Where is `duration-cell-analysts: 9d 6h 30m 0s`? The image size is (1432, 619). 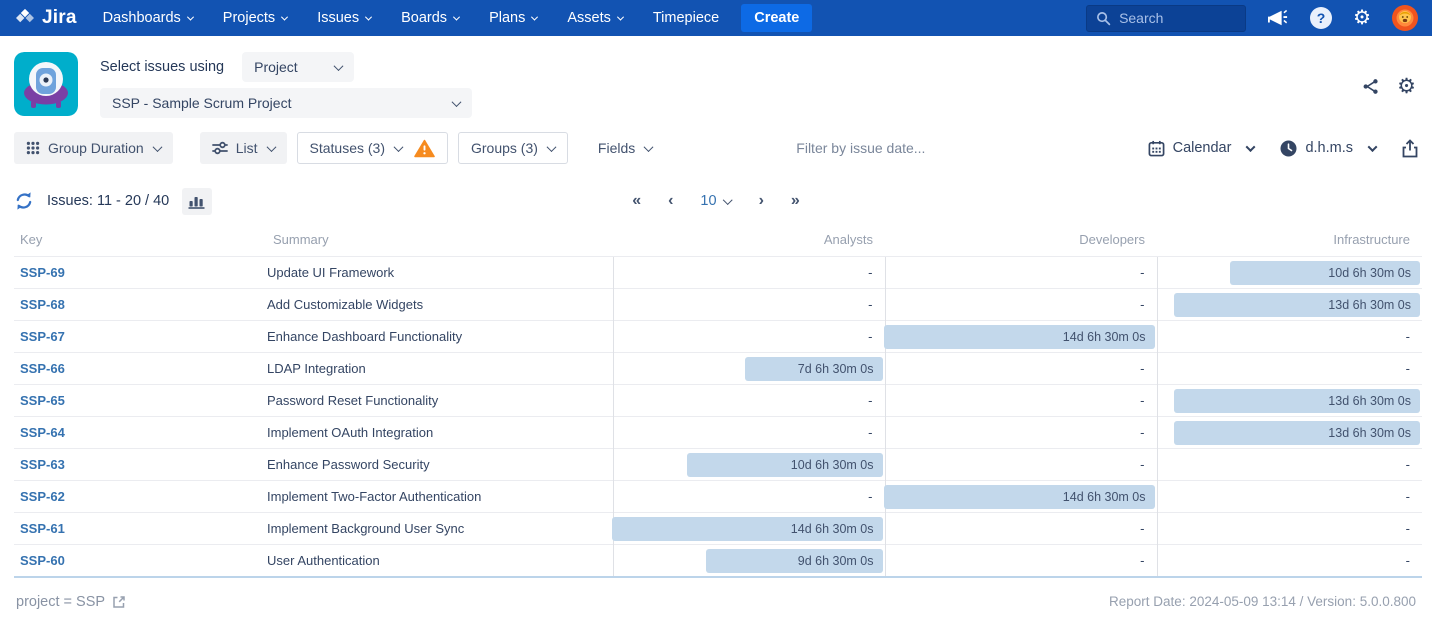 duration-cell-analysts: 9d 6h 30m 0s is located at coordinates (748, 561).